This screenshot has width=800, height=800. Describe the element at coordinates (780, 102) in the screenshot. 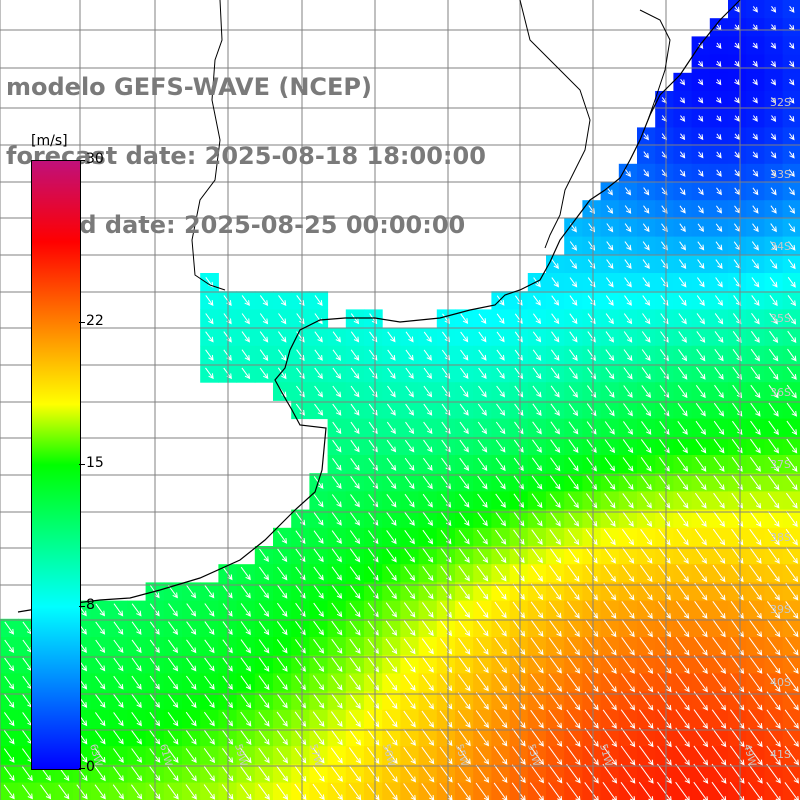

I see `latitude-label: 32S` at that location.